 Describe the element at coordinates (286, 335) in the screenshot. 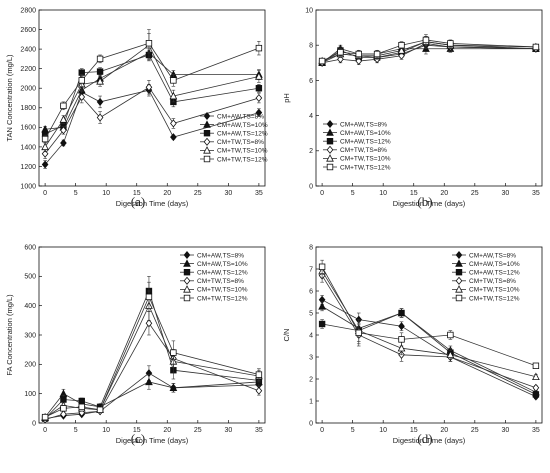

I see `y-axis-title: C/N` at that location.